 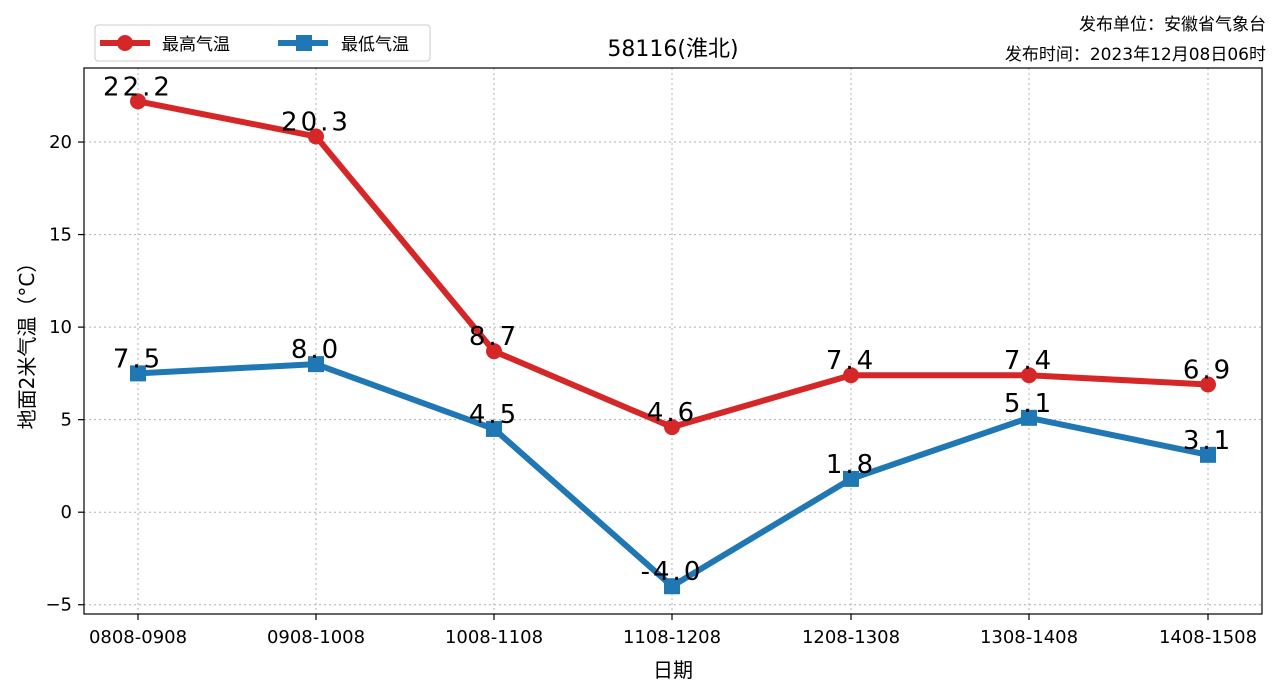 I want to click on publish-time-label: 发布时间：, so click(x=1047, y=55).